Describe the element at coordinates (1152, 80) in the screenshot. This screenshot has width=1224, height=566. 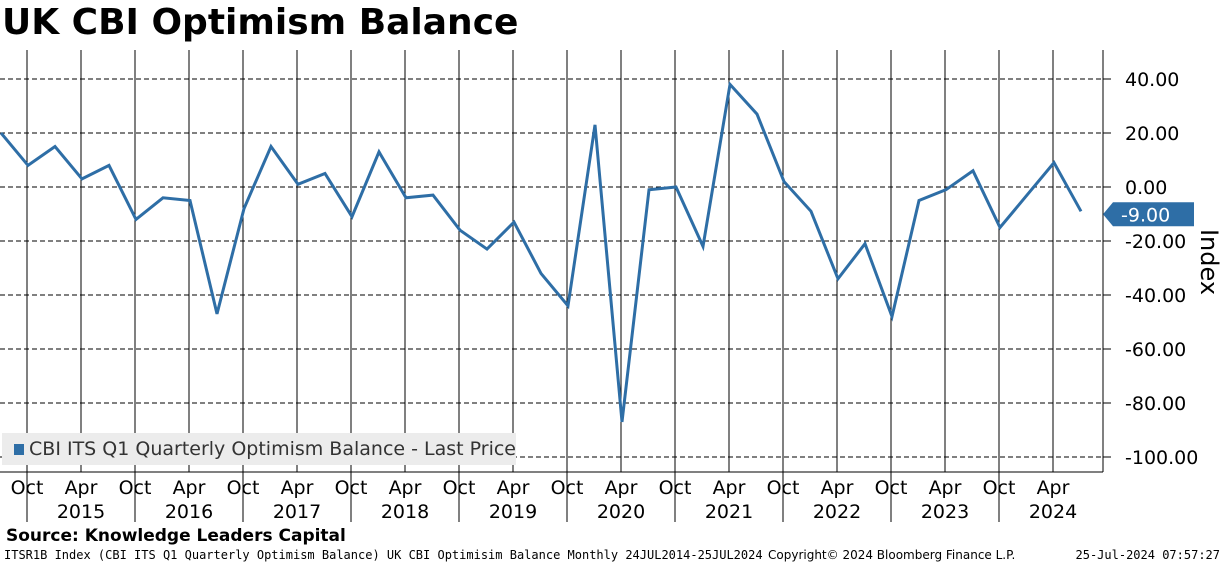
I see `y-tick-label: 40.00` at that location.